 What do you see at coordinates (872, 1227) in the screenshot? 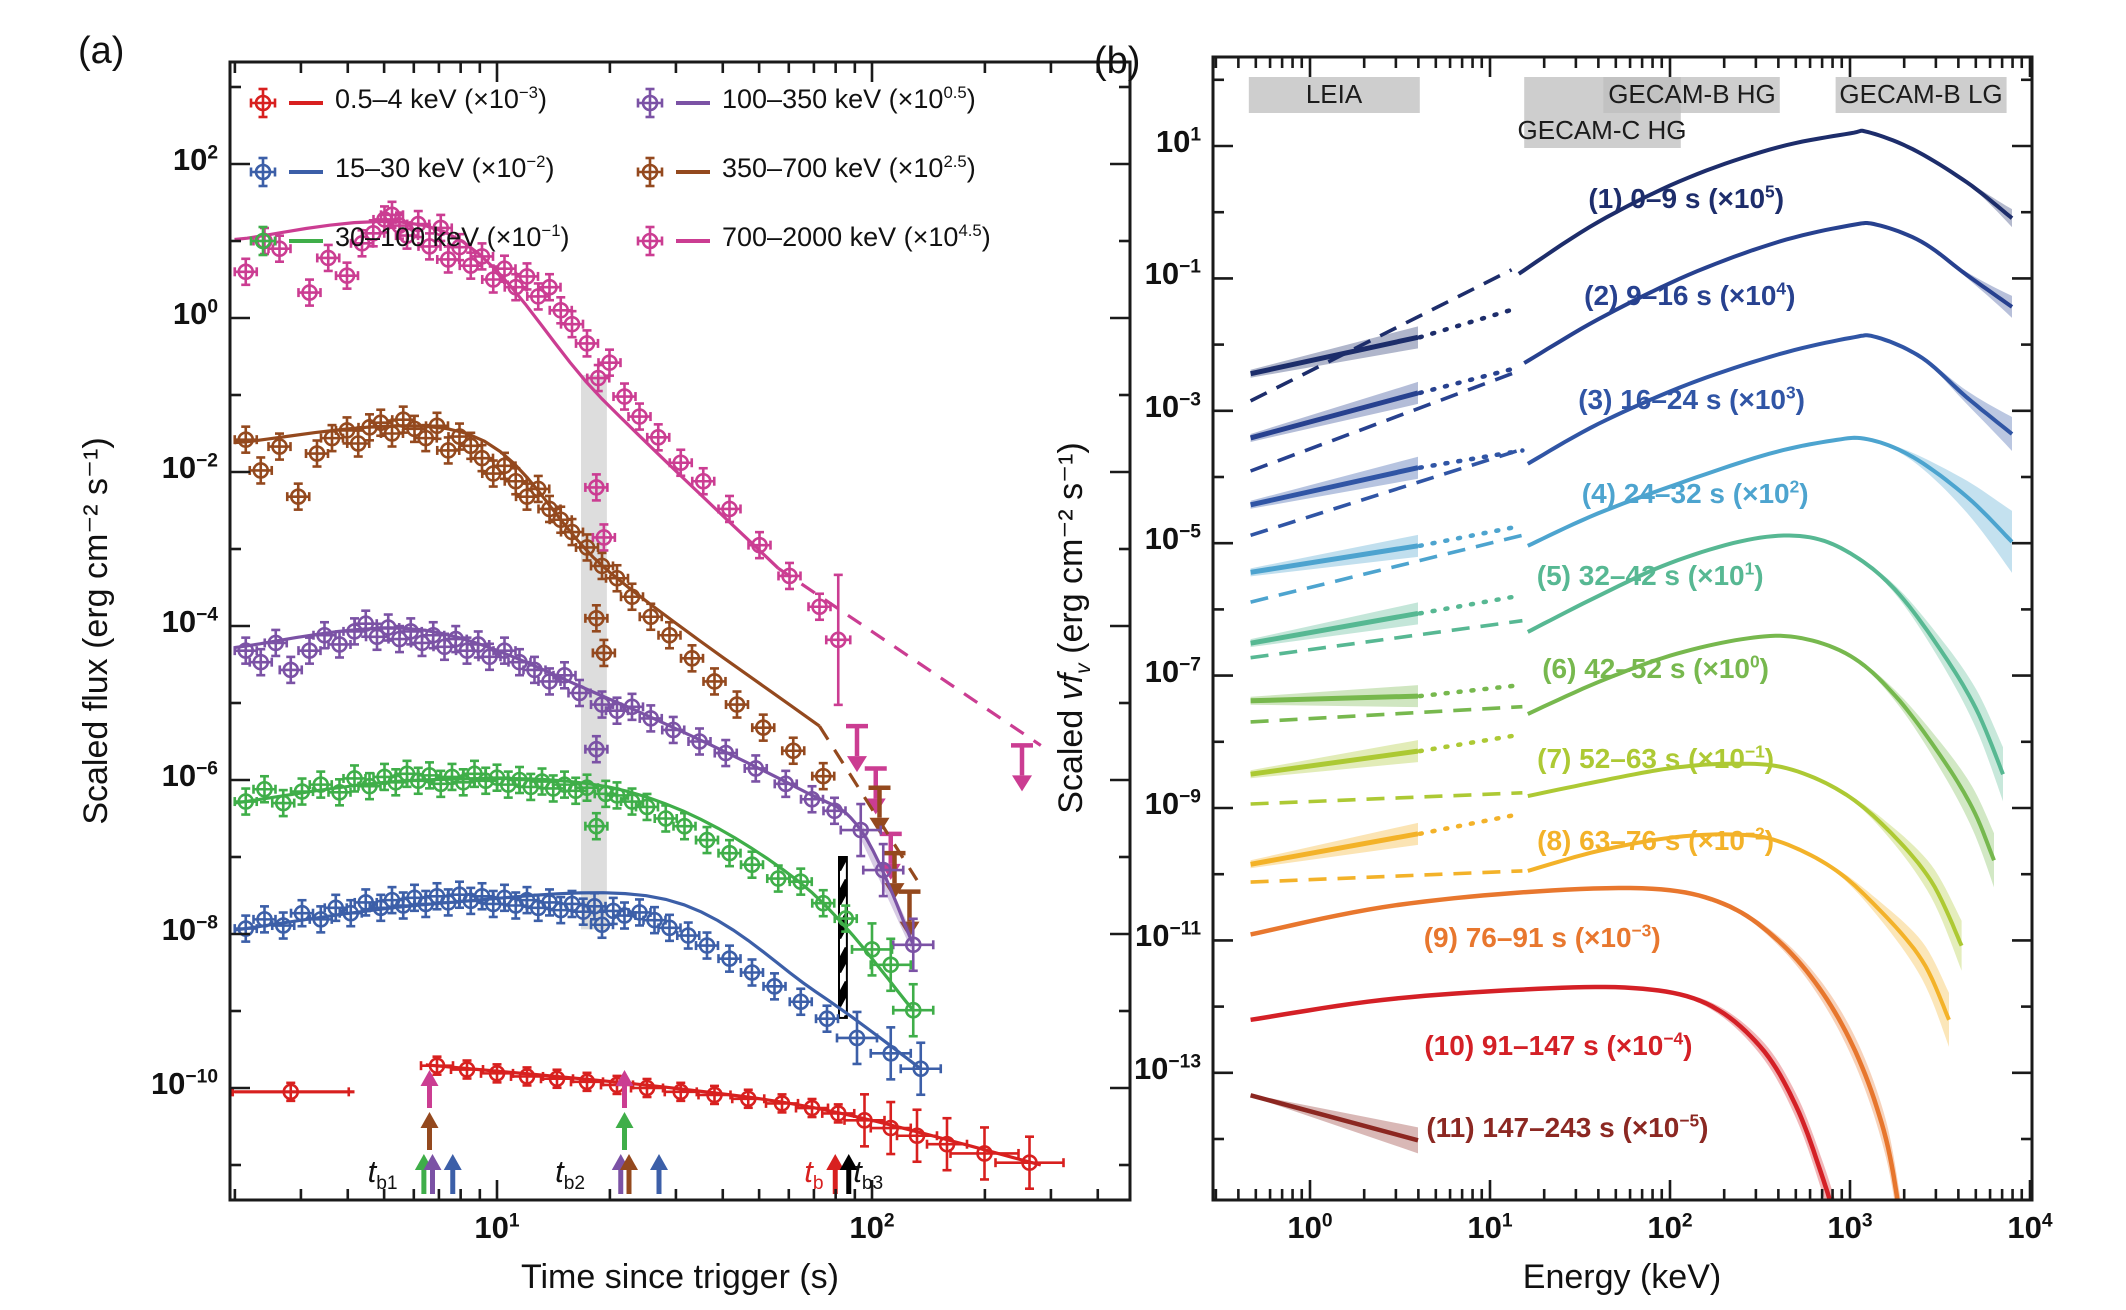
I see `panel-a-x-tick-label: 102` at bounding box center [872, 1227].